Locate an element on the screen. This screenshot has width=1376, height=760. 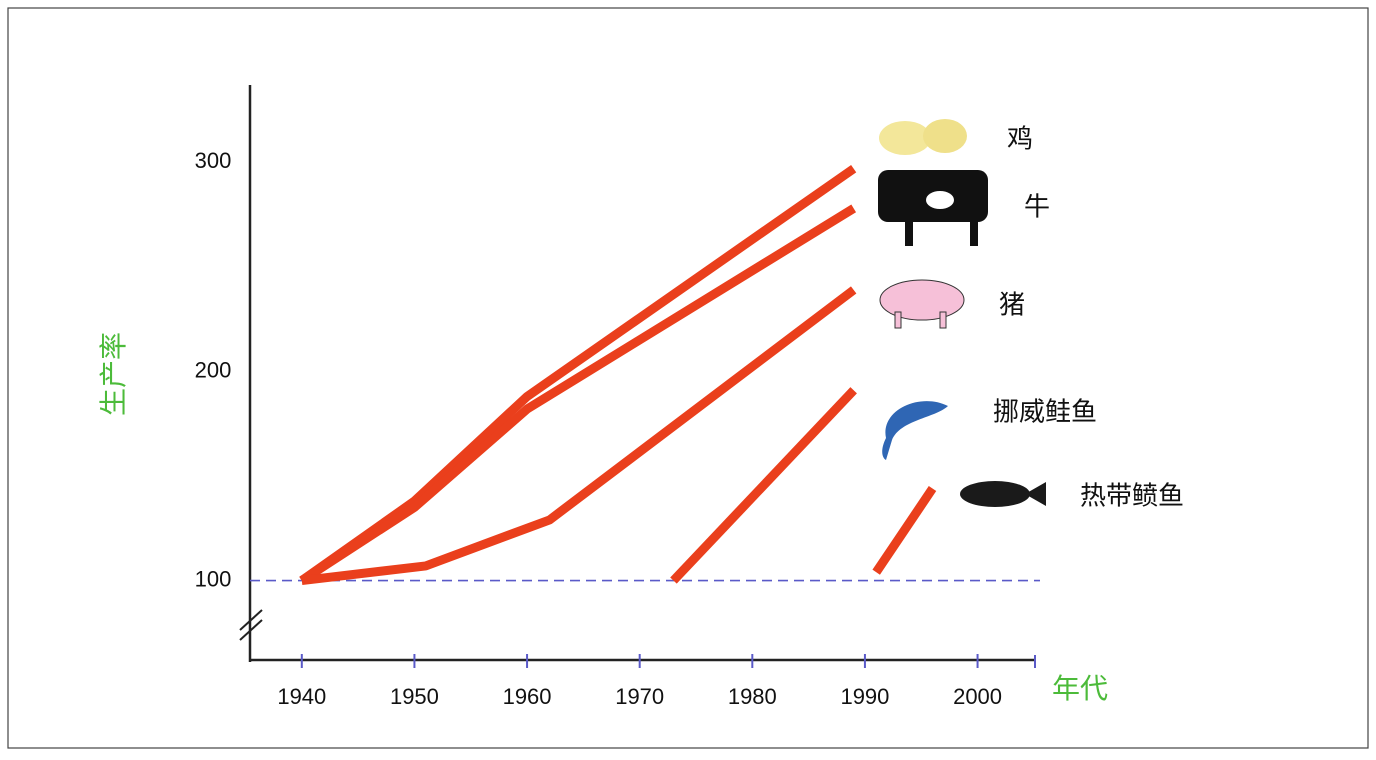
series-label: 牛 is located at coordinates (1037, 208).